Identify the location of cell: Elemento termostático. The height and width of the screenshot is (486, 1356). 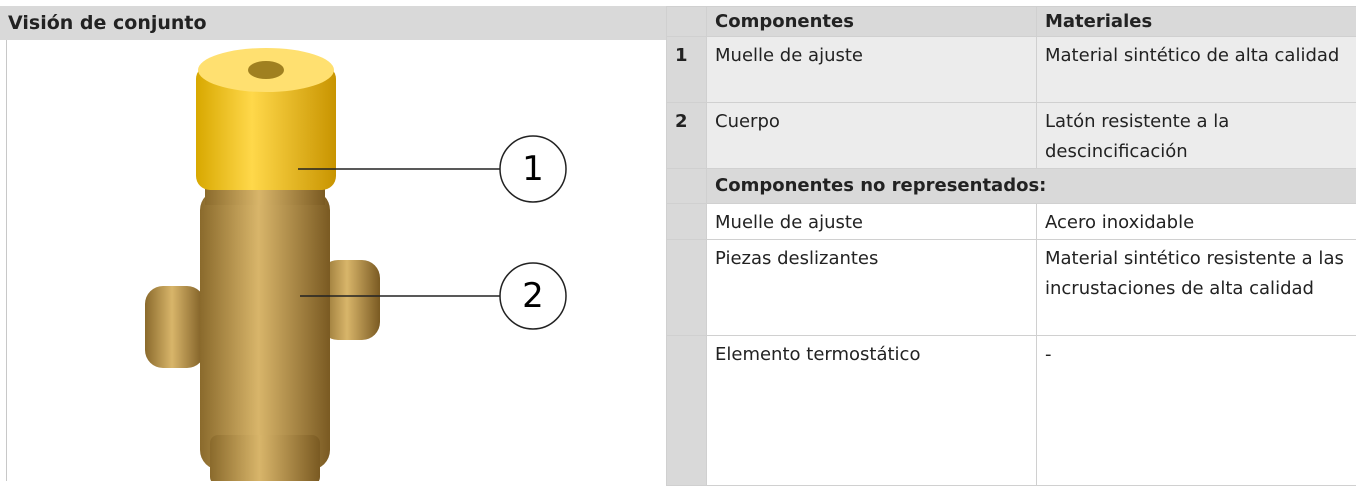
(872, 411).